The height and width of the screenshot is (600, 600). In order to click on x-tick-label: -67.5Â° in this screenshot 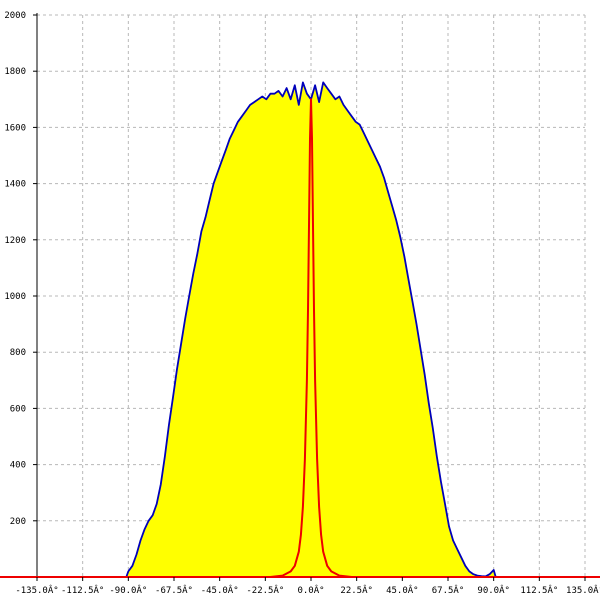, I will do `click(174, 590)`.